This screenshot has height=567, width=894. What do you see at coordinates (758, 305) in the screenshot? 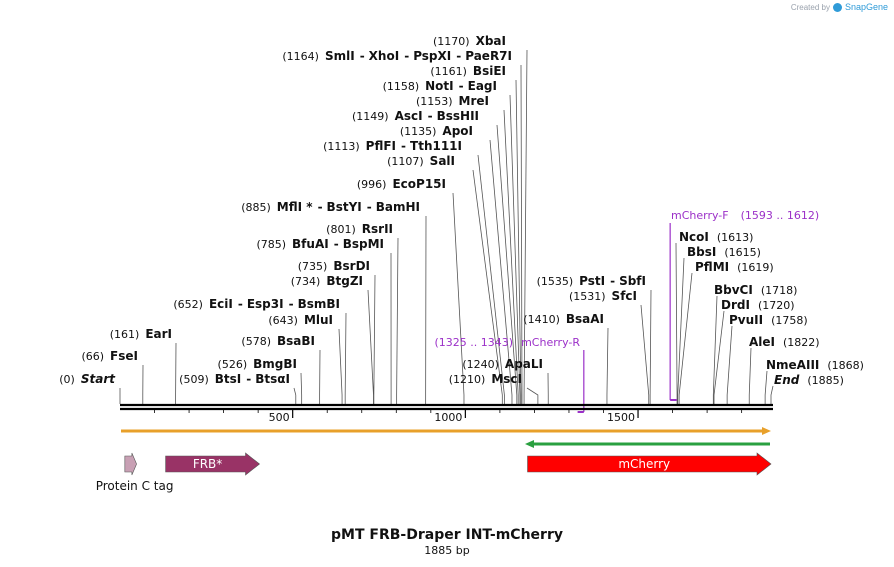
I see `restriction-site: DrdI (1720)` at bounding box center [758, 305].